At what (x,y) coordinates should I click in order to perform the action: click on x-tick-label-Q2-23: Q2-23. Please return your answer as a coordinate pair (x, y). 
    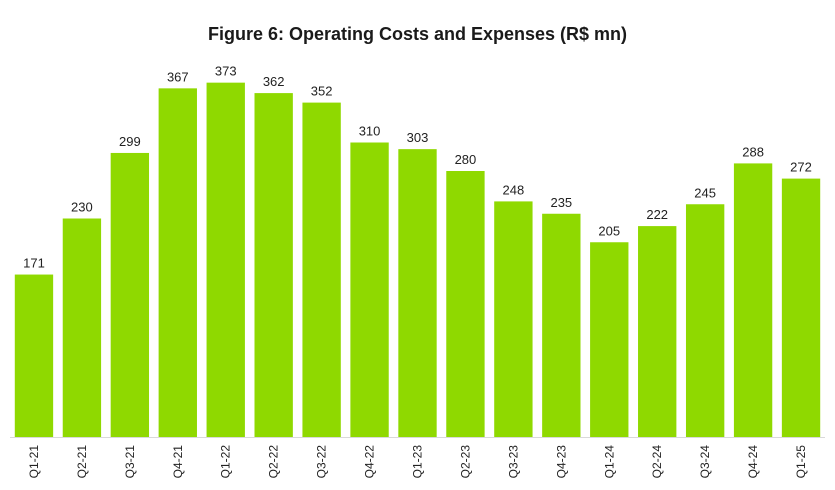
    Looking at the image, I should click on (465, 462).